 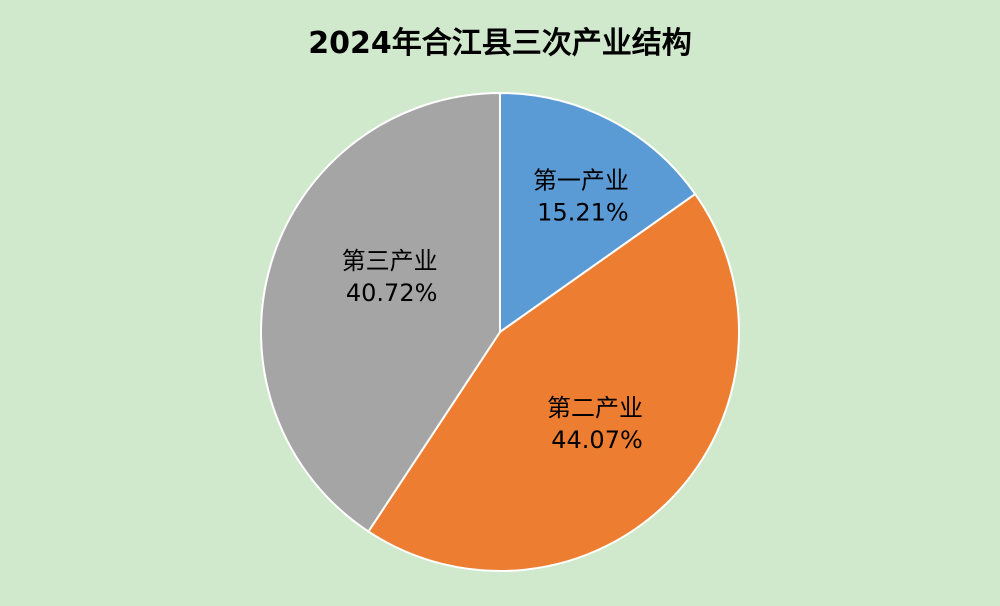 I want to click on slice-value-label-2: 44.07%, so click(x=597, y=440).